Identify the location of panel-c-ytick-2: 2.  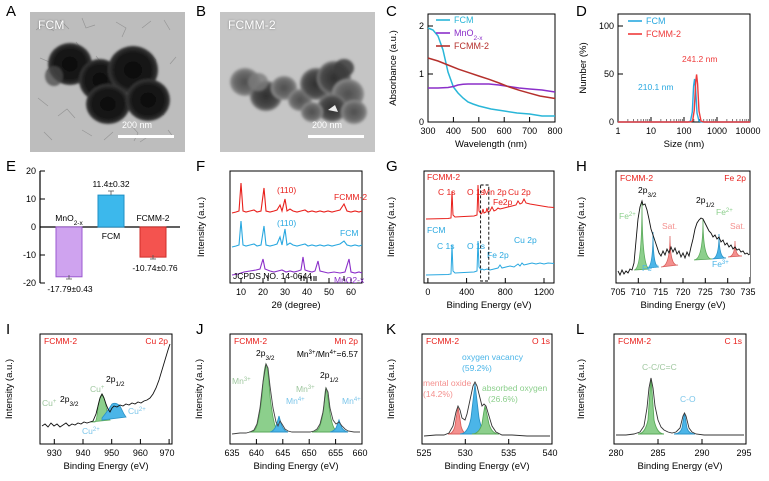
(421, 26).